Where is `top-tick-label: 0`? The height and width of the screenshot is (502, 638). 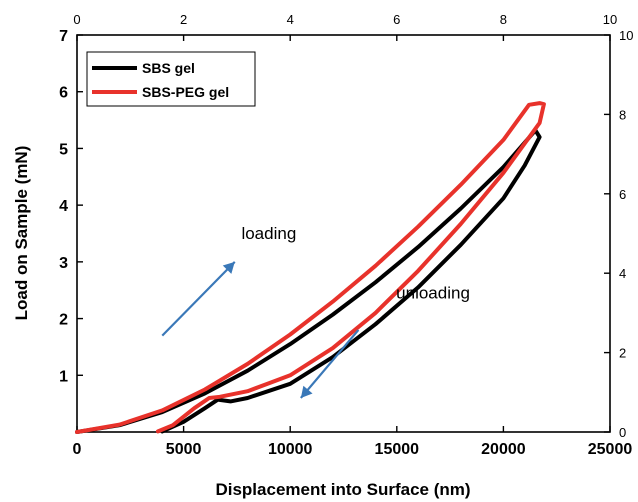 top-tick-label: 0 is located at coordinates (76, 19).